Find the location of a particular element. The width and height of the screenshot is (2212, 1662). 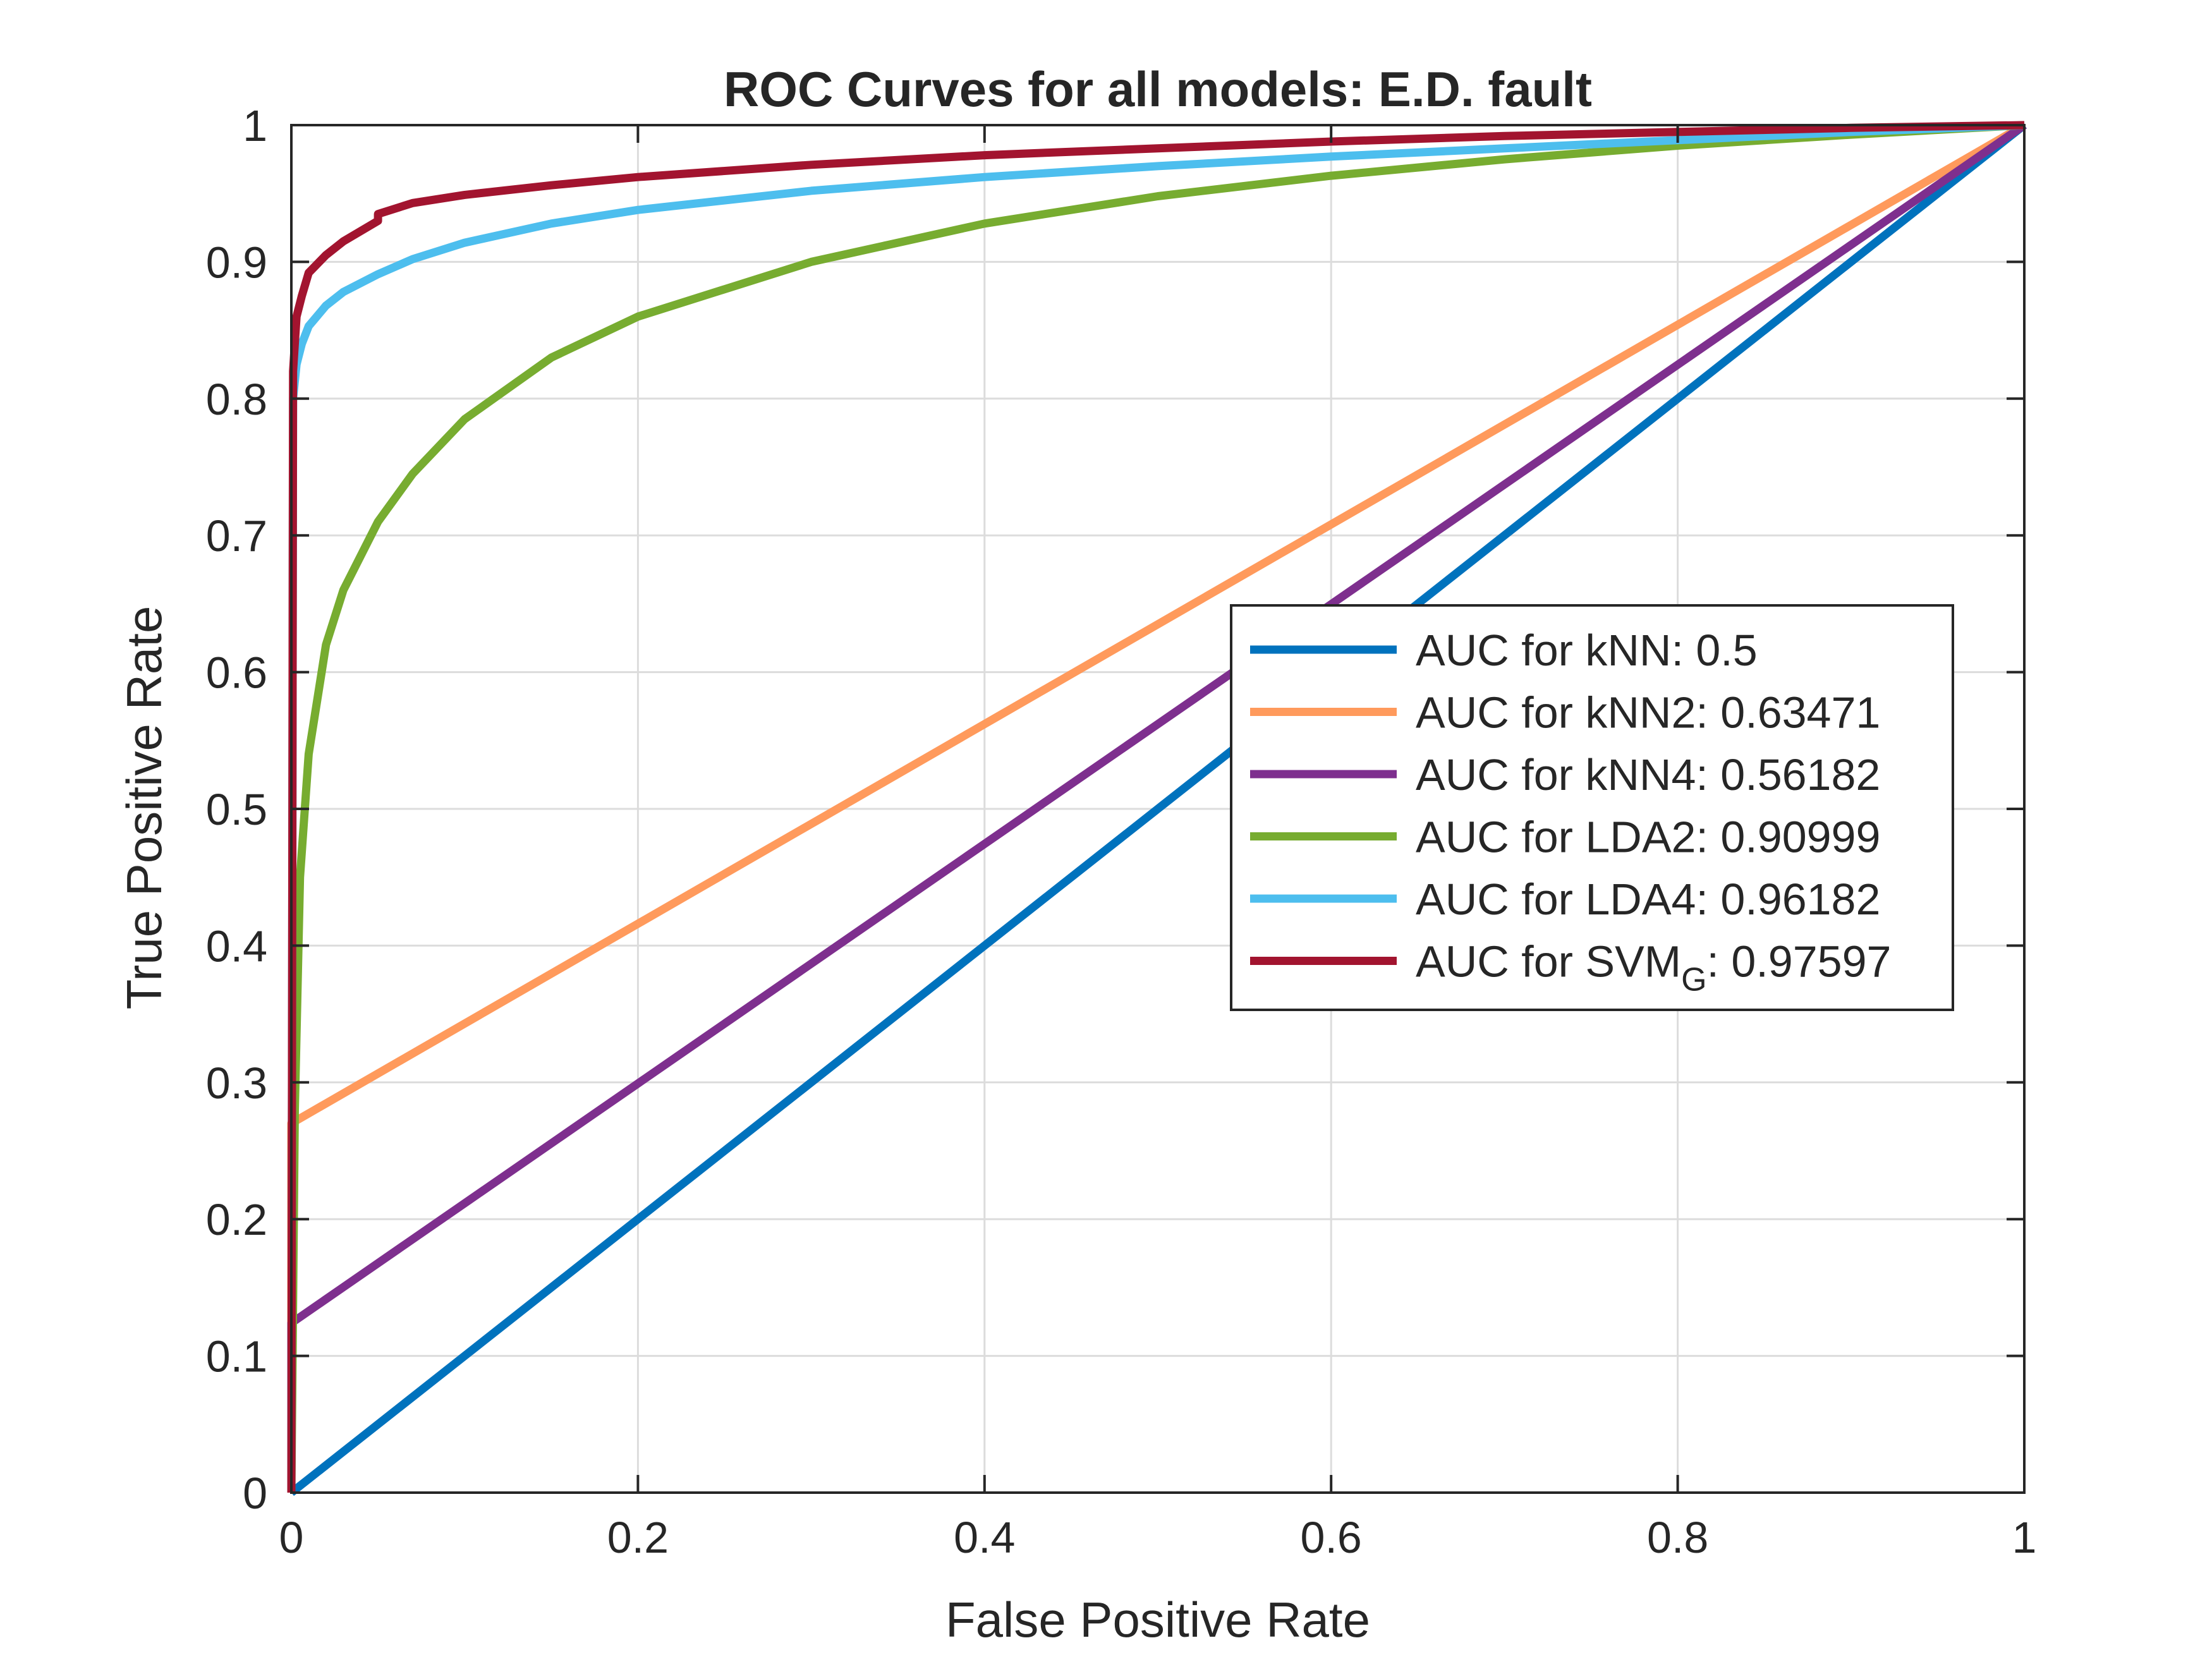

legend-entry-label: AUC for kNN2: 0.63471 is located at coordinates (1648, 712).